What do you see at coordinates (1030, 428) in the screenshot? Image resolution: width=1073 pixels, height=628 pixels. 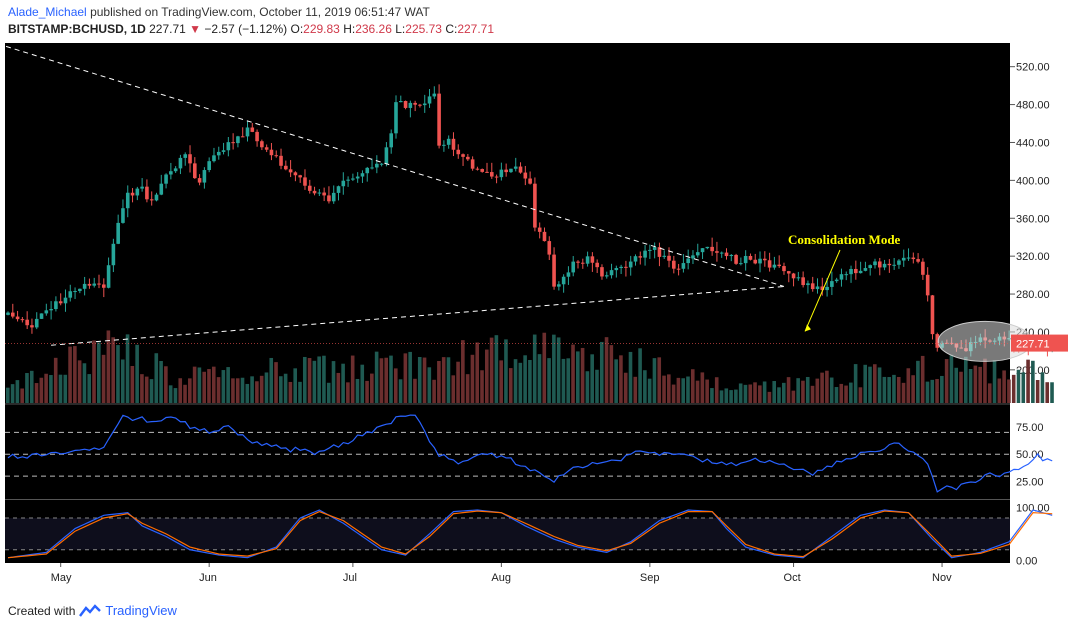 I see `rsi-tick-label: 75.00` at bounding box center [1030, 428].